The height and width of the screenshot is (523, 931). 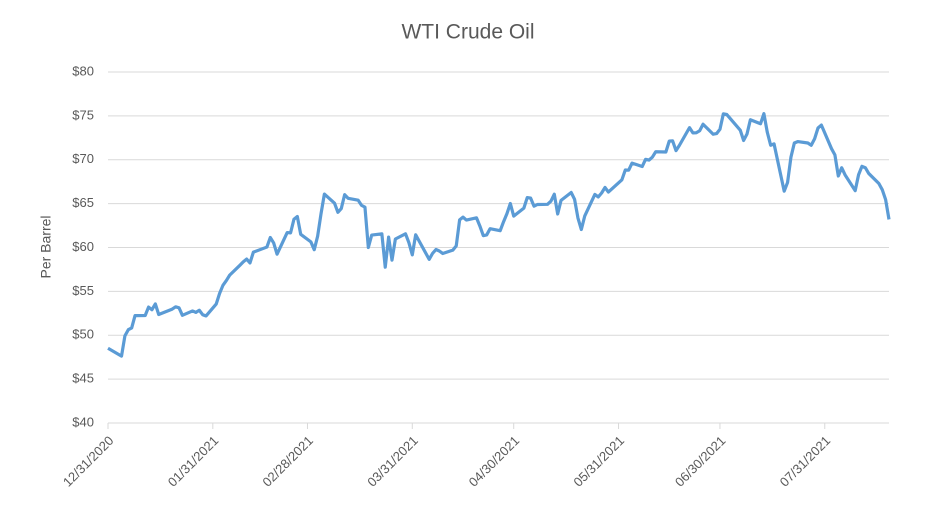 I want to click on x-tick-label: 04/30/2021, so click(x=494, y=461).